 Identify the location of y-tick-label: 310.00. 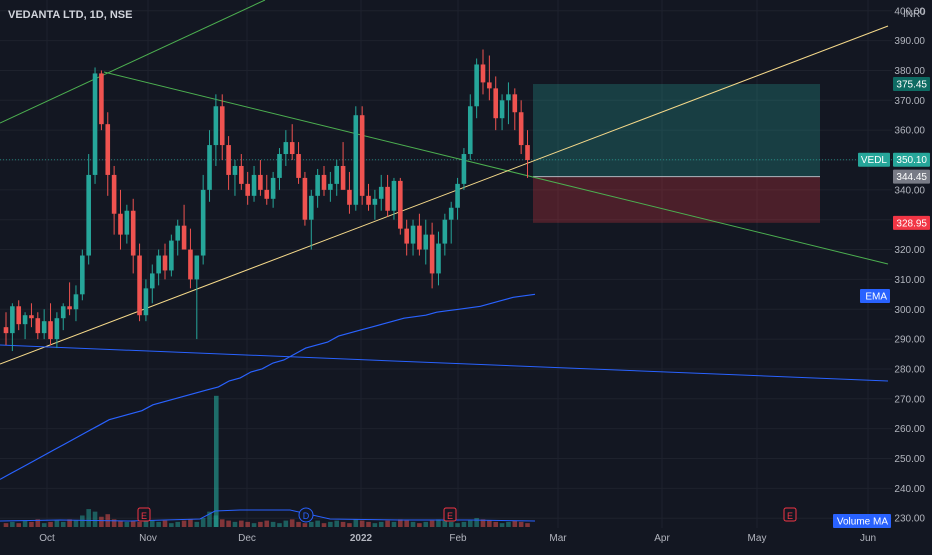
(909, 280).